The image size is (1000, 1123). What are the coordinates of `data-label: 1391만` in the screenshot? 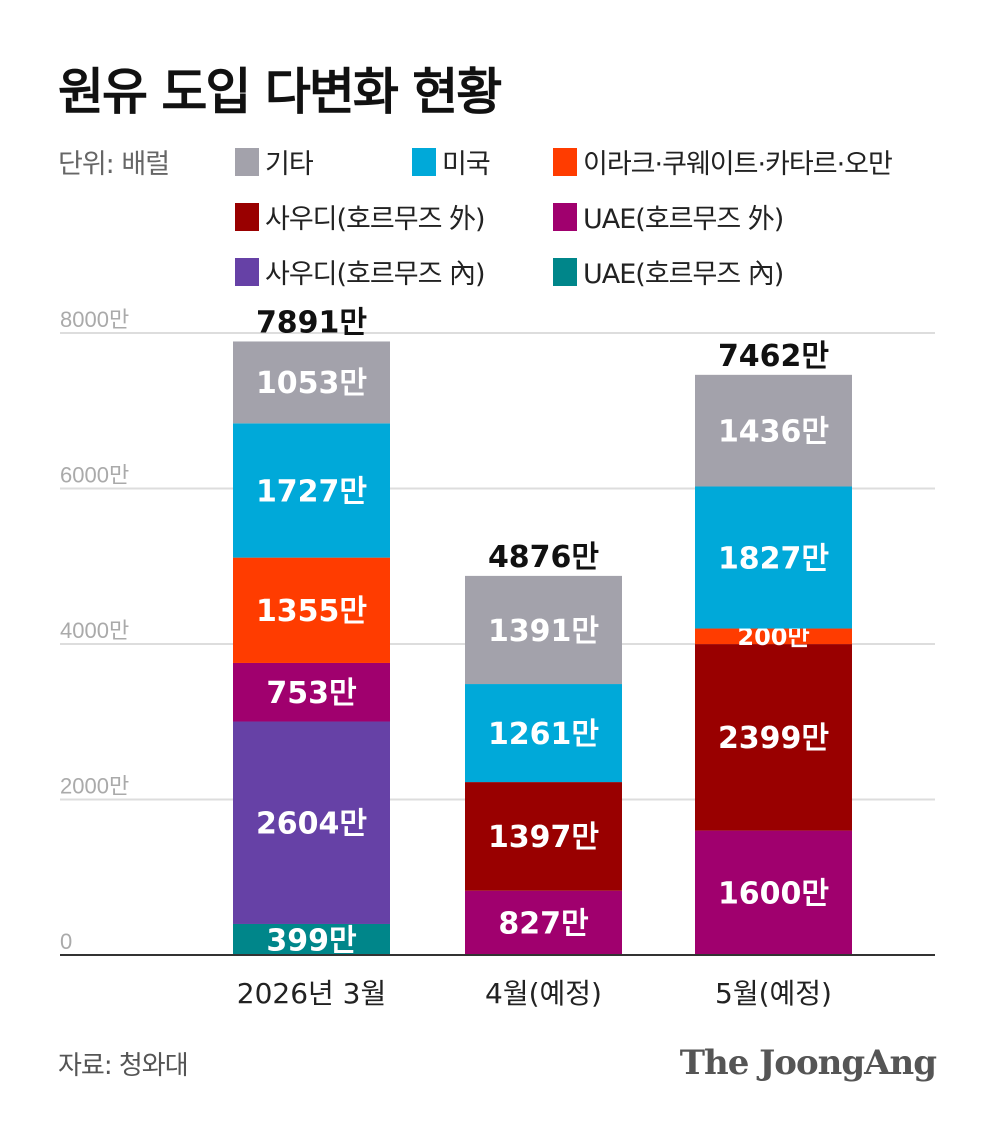 It's located at (543, 631).